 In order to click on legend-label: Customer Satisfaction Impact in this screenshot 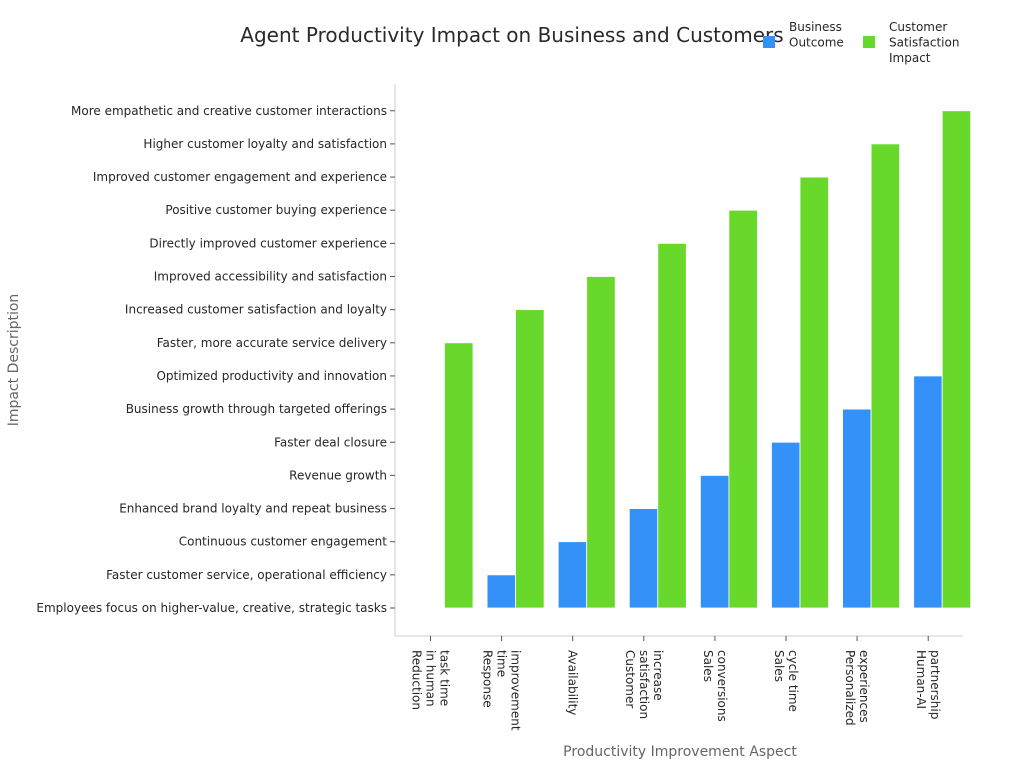, I will do `click(924, 42)`.